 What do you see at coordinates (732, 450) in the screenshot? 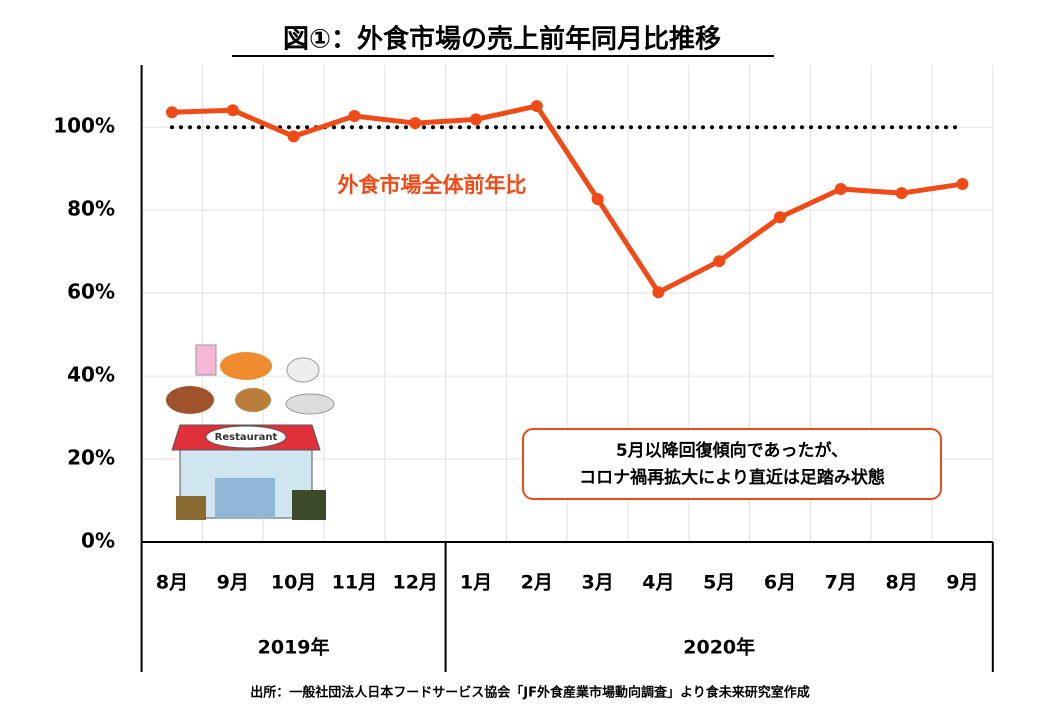
I see `annotation-line: 5月以降回復傾向であったが、` at bounding box center [732, 450].